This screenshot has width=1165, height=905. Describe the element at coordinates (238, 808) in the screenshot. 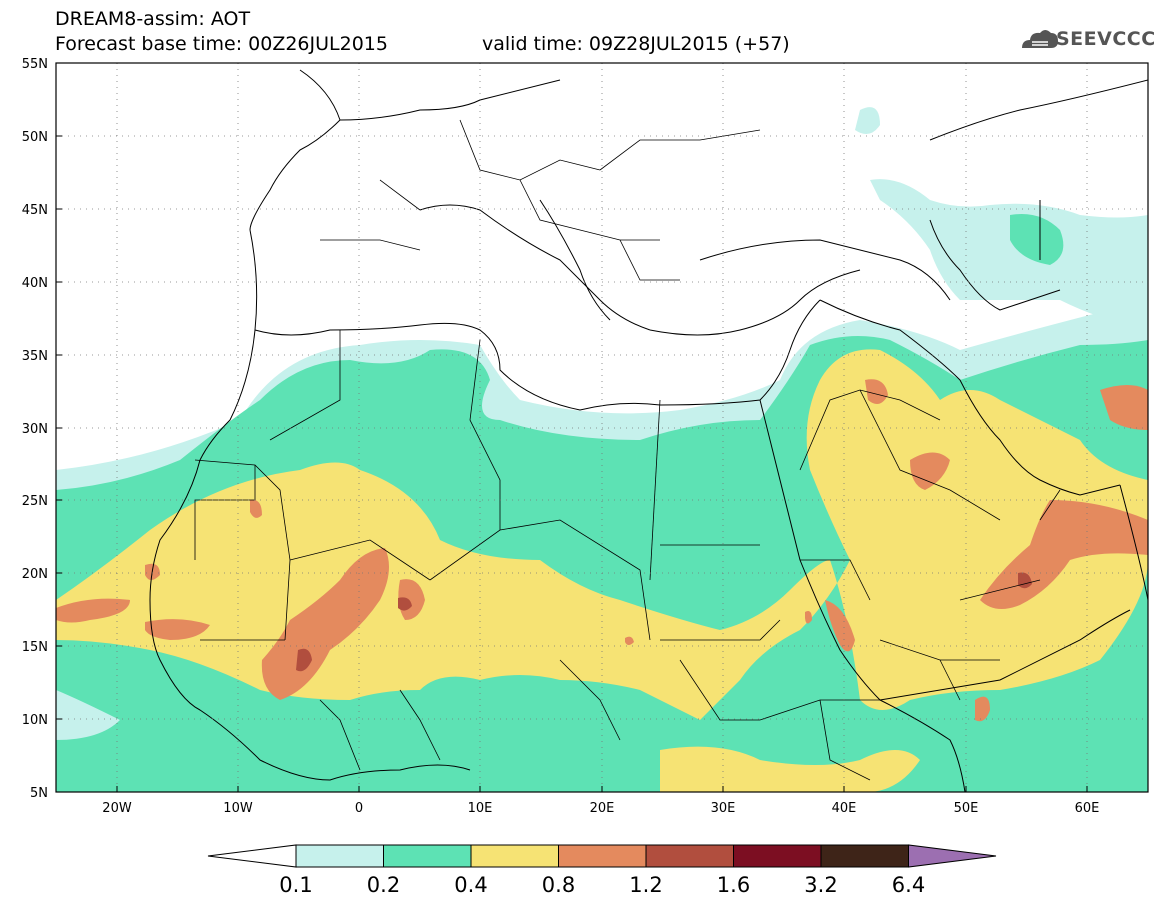

I see `lon-label: 10W` at that location.